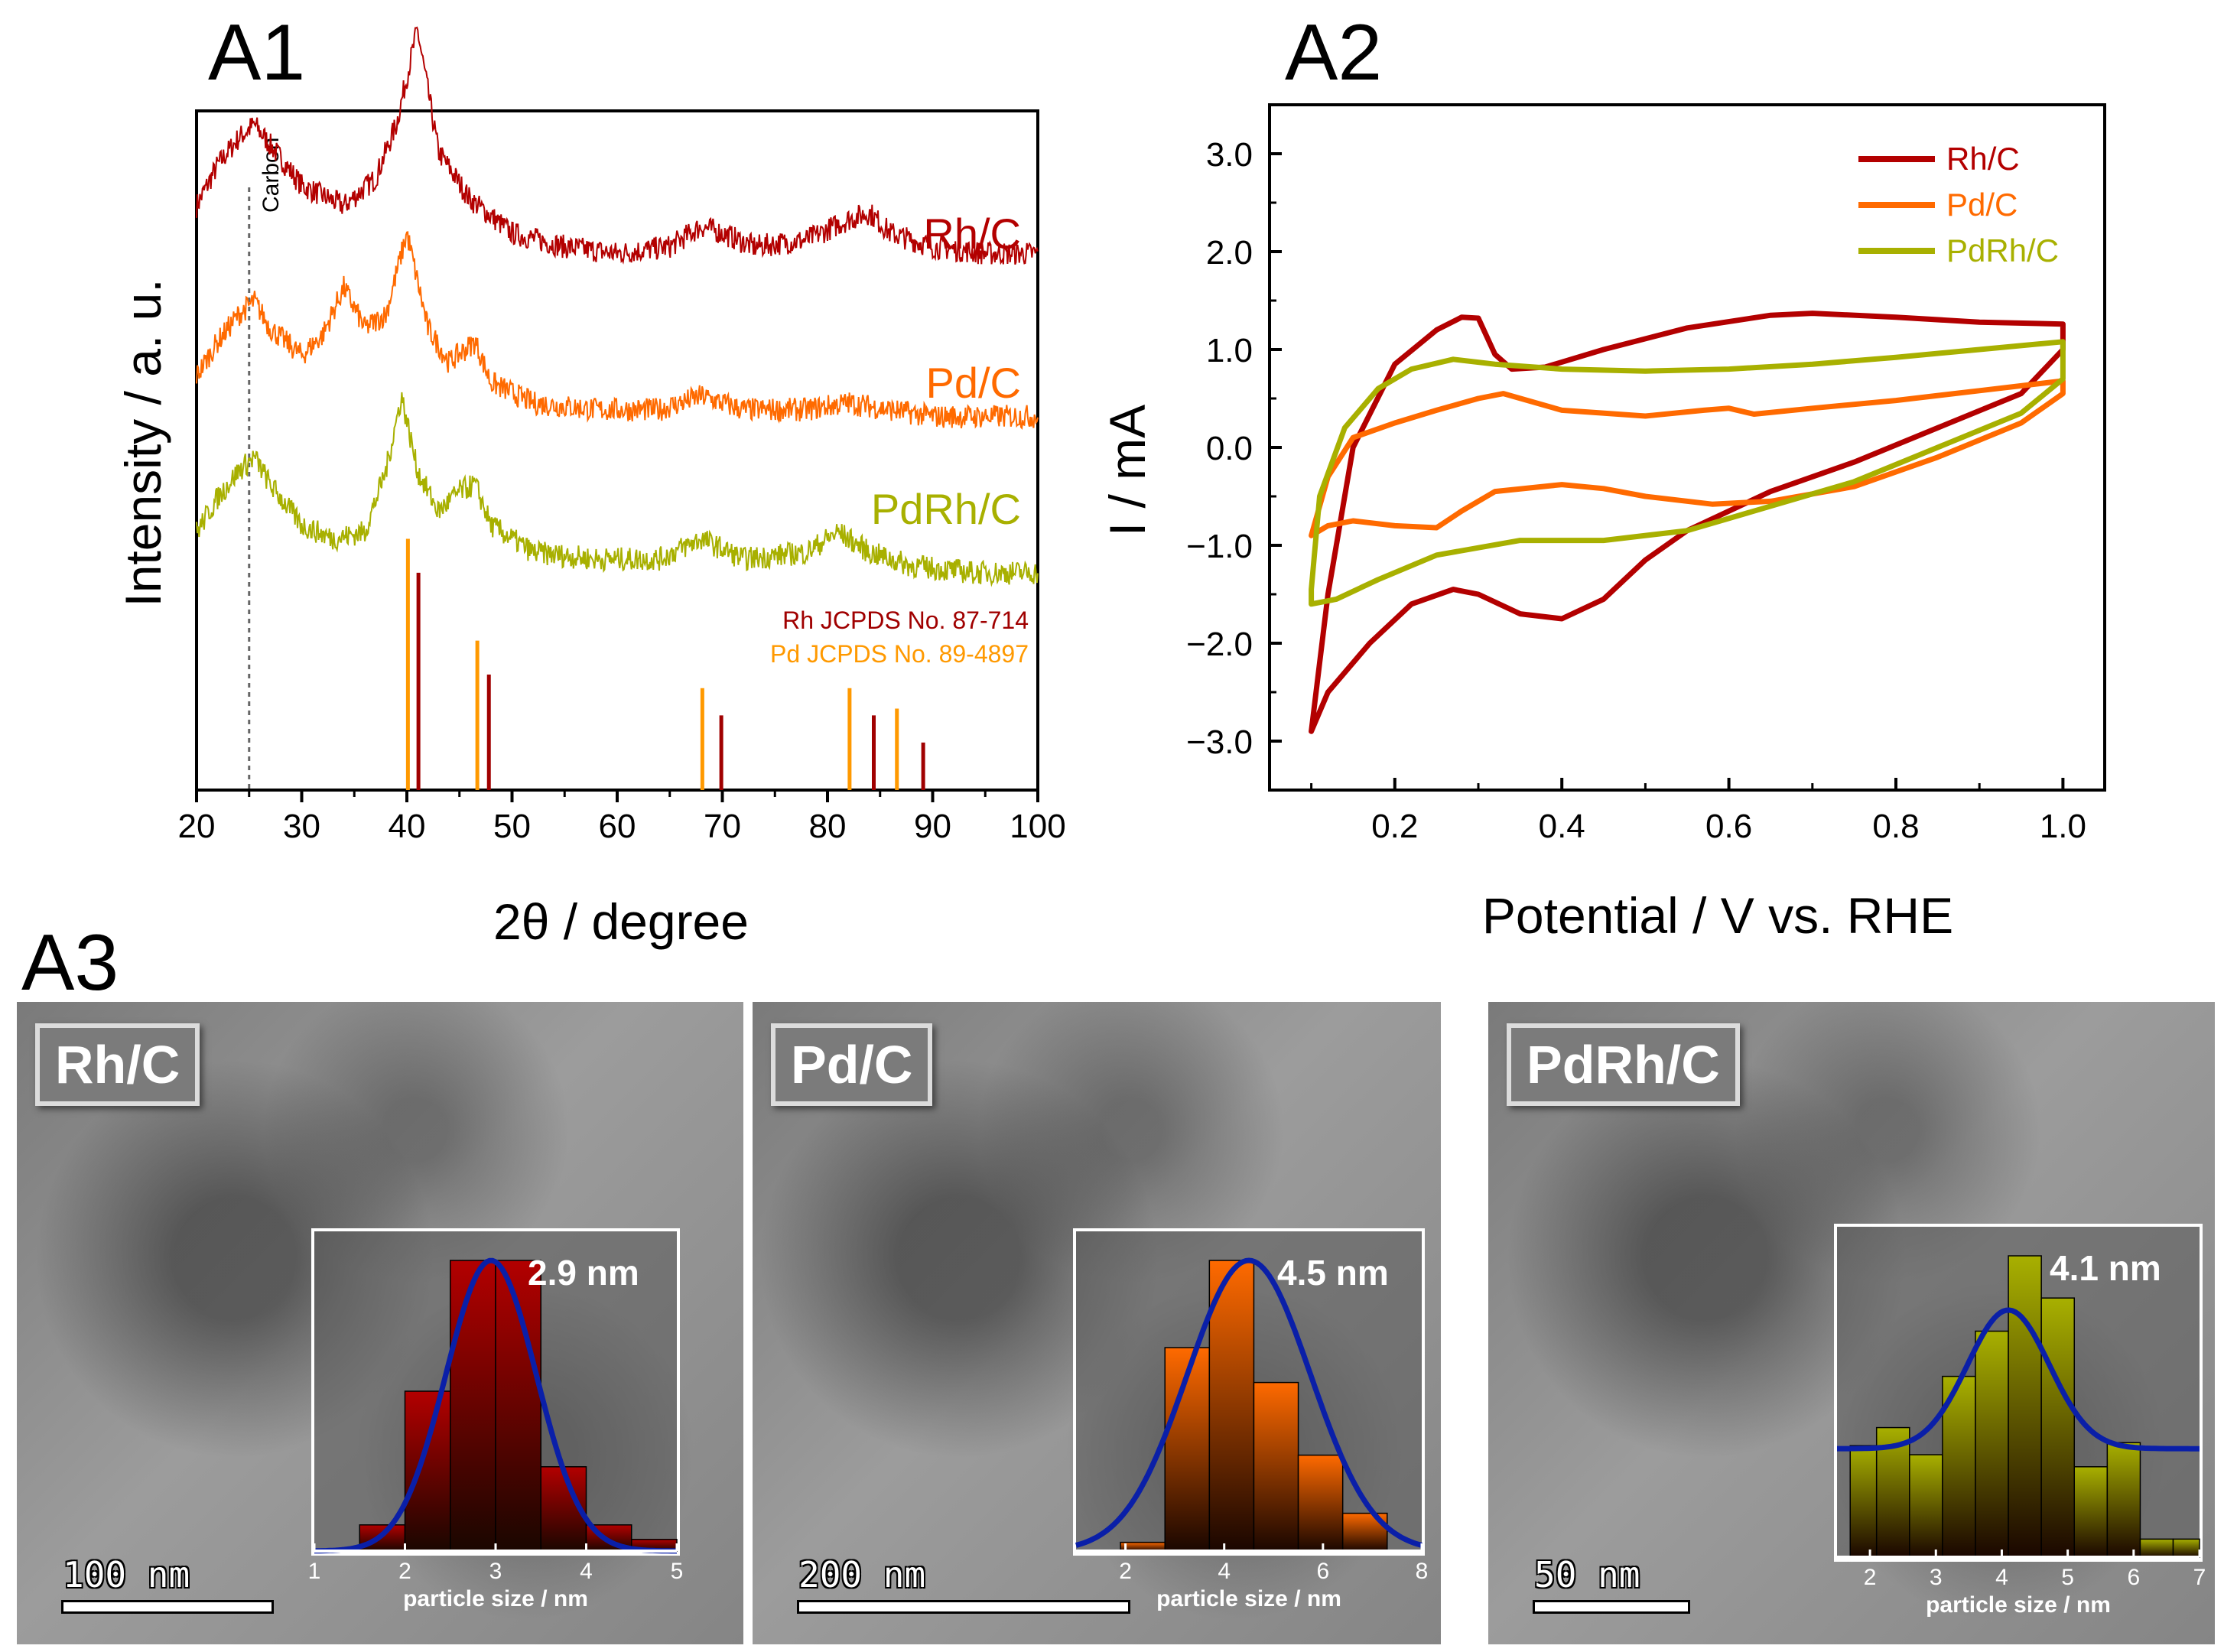  I want to click on scale-bar-pdrh, so click(1612, 1607).